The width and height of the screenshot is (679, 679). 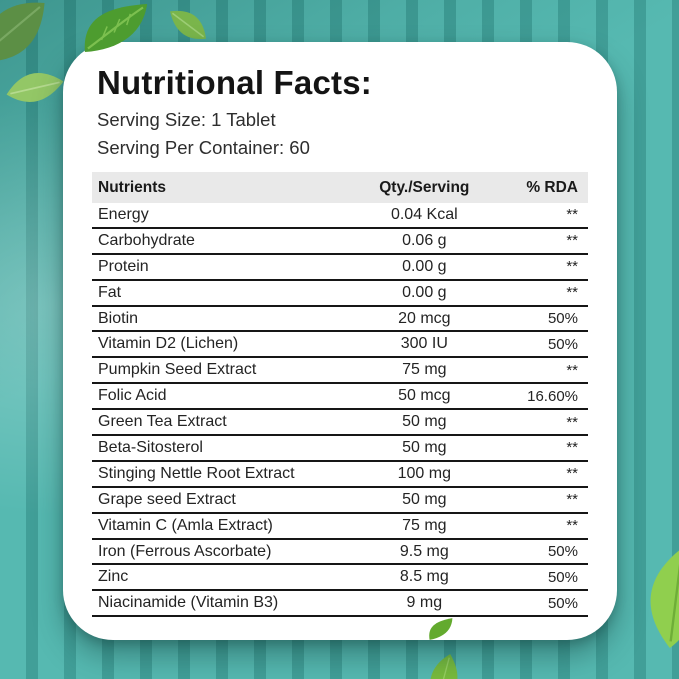 I want to click on table-row: Biotin 20 mcg 50%, so click(x=340, y=319).